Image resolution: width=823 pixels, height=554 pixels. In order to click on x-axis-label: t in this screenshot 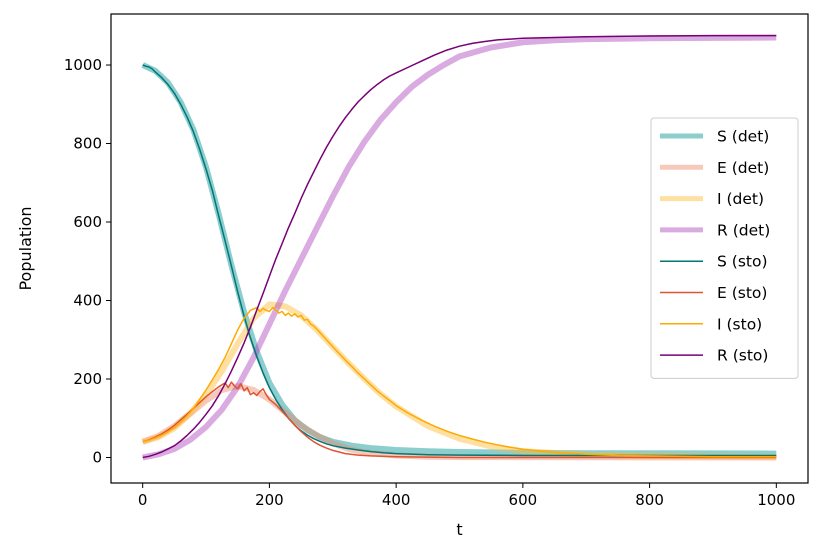, I will do `click(459, 529)`.